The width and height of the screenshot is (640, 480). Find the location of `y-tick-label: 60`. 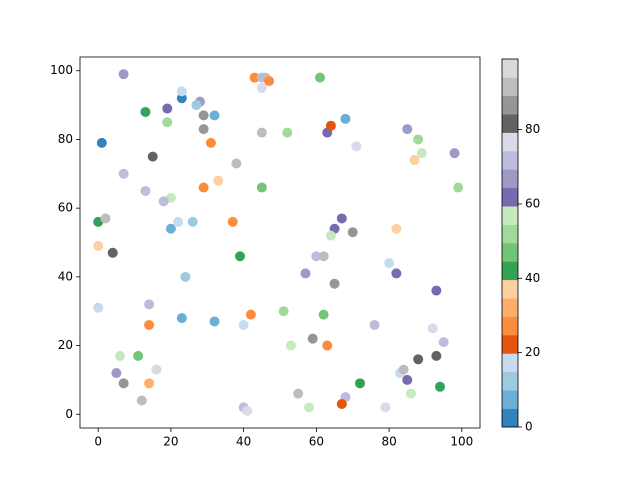

y-tick-label: 60 is located at coordinates (65, 208).